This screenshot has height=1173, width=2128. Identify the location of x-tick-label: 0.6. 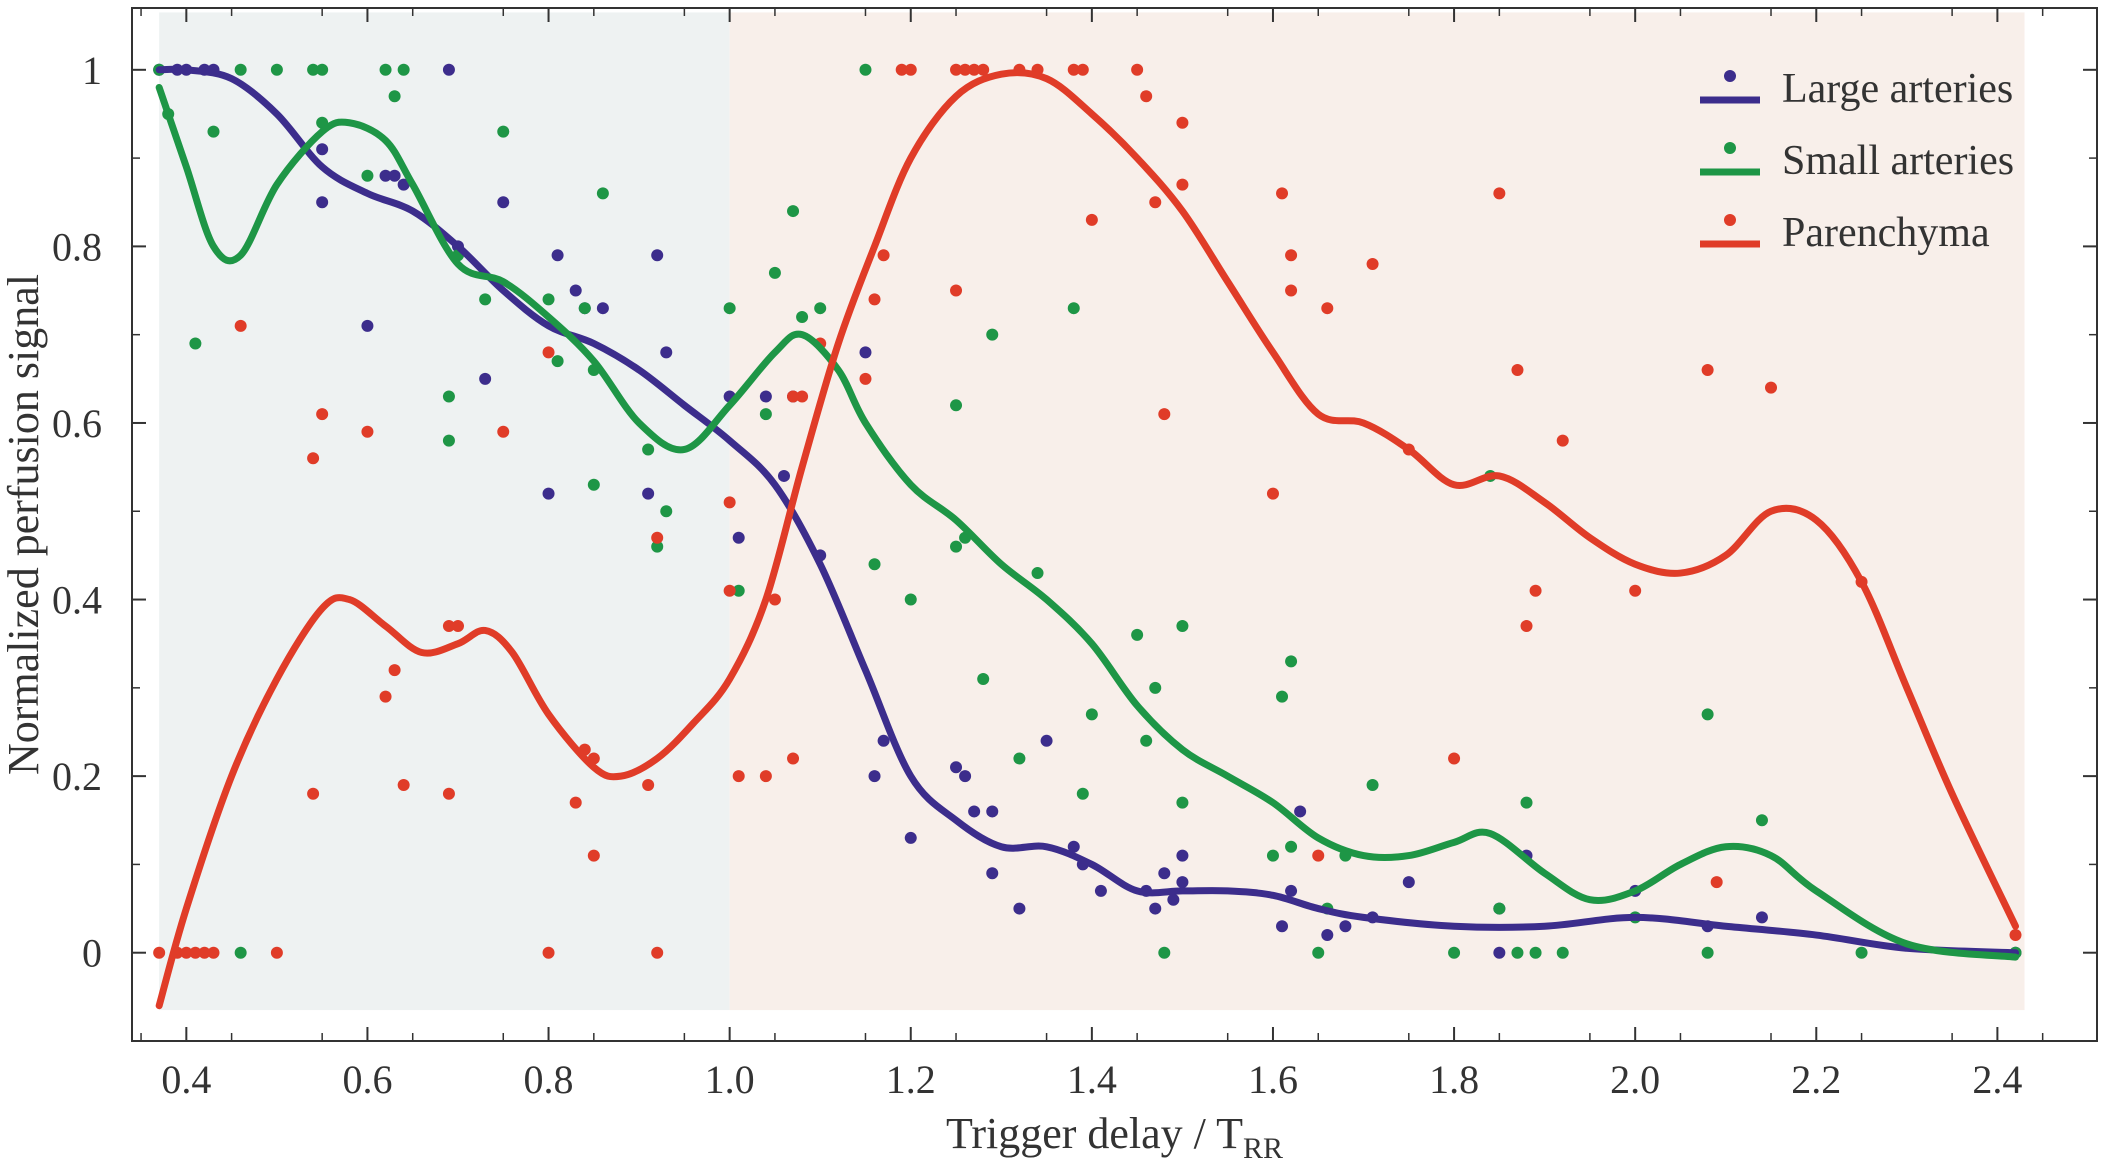
(367, 1079).